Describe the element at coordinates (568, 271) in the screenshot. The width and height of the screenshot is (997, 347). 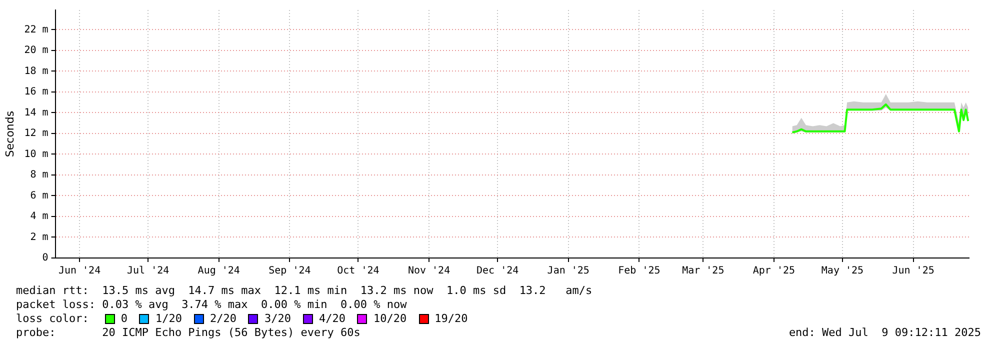
I see `x-tick-label: Jan '25` at that location.